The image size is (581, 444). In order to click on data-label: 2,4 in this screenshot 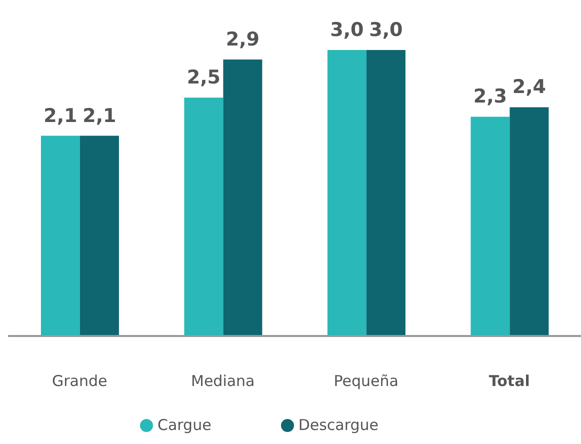, I will do `click(529, 87)`.